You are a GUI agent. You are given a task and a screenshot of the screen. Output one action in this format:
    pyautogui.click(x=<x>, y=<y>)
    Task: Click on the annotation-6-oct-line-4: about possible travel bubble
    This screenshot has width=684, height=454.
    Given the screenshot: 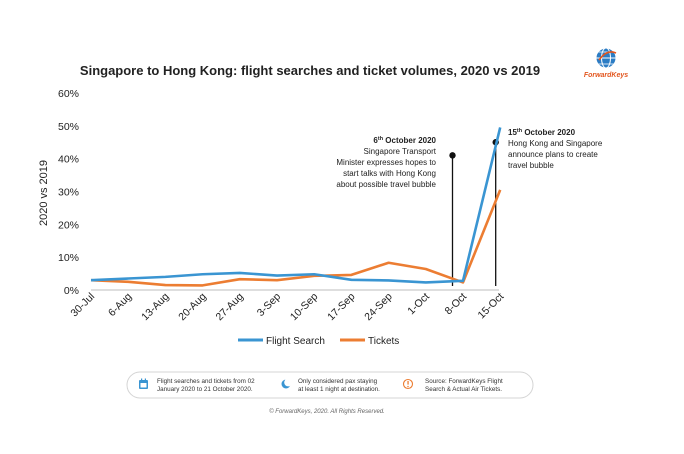 What is the action you would take?
    pyautogui.click(x=386, y=184)
    